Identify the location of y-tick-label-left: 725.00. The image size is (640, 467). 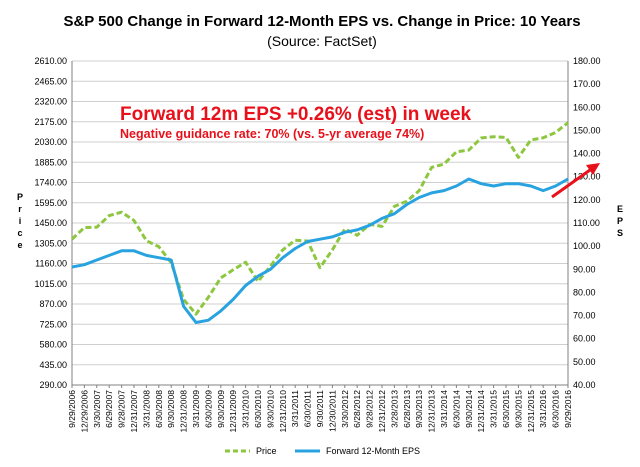
(53, 324).